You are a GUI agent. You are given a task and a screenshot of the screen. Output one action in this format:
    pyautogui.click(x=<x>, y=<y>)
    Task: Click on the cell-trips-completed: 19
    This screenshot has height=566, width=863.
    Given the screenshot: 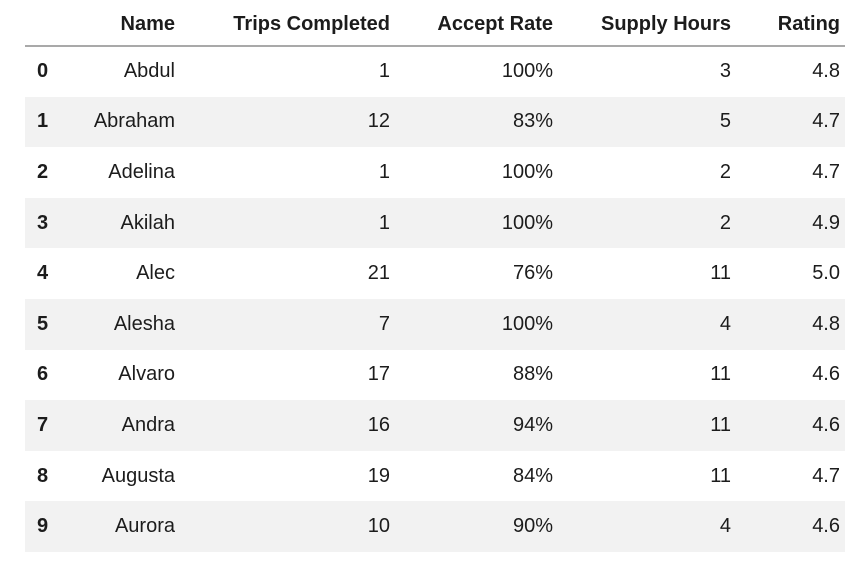 What is the action you would take?
    pyautogui.click(x=378, y=475)
    